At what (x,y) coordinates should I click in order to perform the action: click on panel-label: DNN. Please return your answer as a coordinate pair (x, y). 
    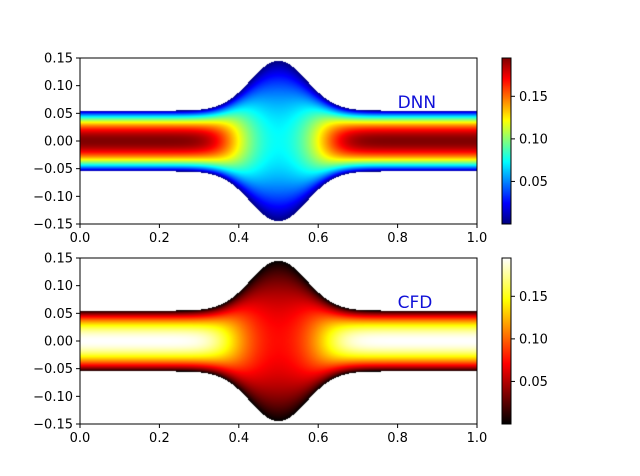
    Looking at the image, I should click on (417, 103).